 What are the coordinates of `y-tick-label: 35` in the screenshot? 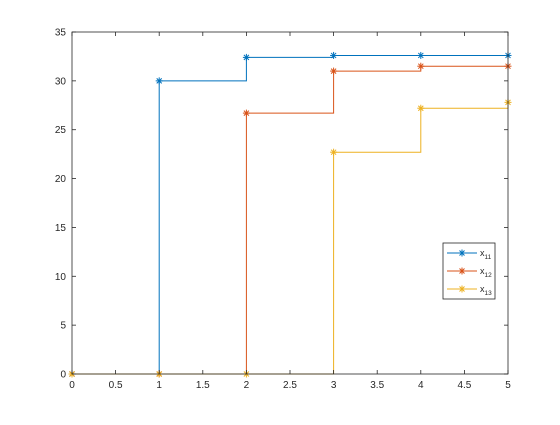 It's located at (61, 33).